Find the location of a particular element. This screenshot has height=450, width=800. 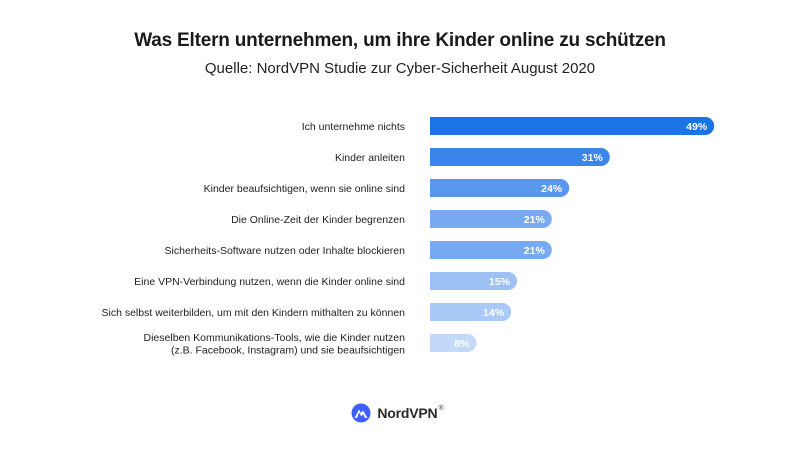

nordvpn-mountain-icon is located at coordinates (361, 413).